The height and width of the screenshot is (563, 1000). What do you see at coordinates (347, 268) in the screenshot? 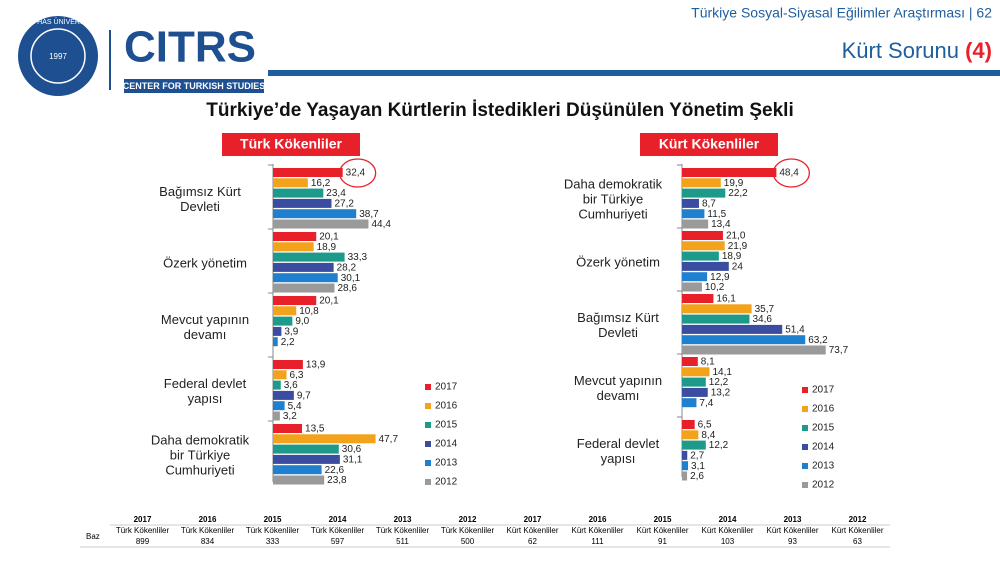
I see `data-label: 28,2` at bounding box center [347, 268].